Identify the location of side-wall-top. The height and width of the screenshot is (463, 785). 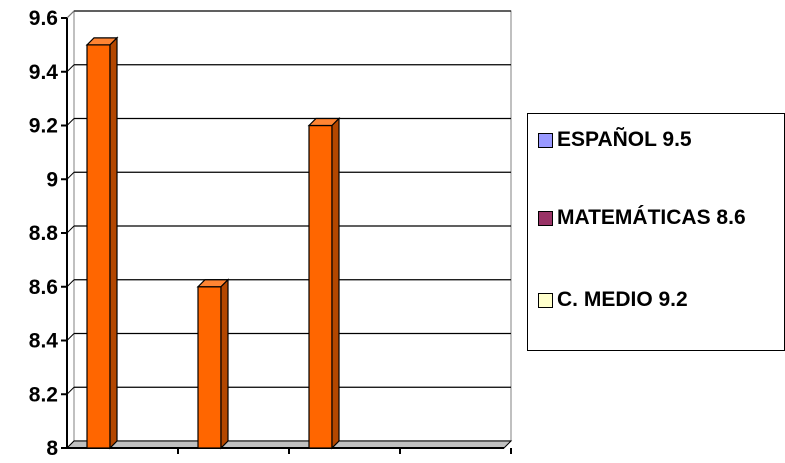
(70, 14).